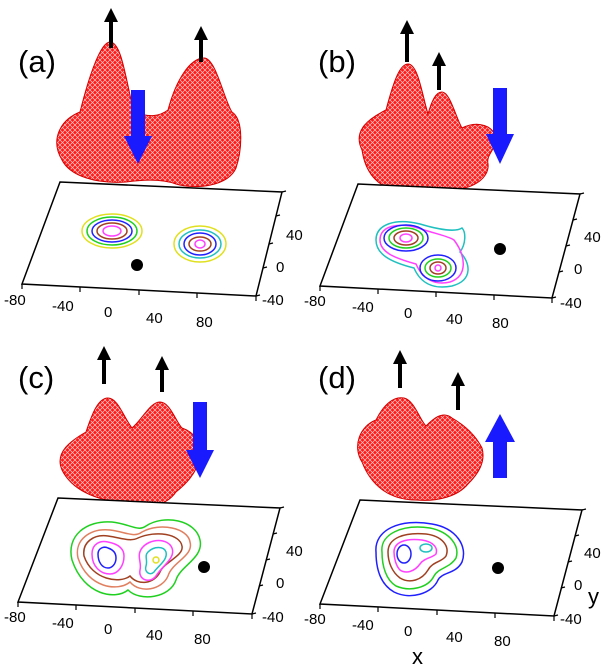 The image size is (610, 669). I want to click on panel-a-label: (a), so click(37, 61).